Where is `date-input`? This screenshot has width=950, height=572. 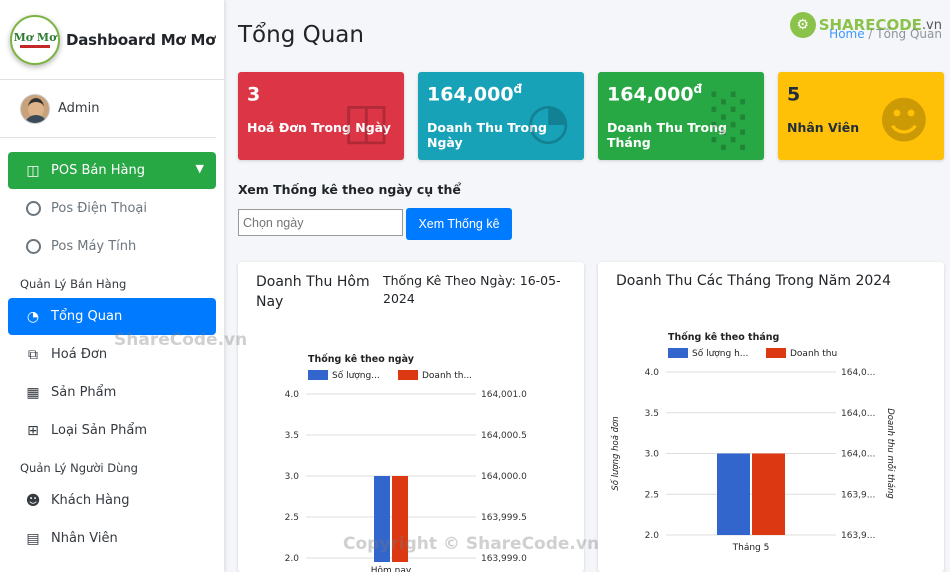 date-input is located at coordinates (320, 222).